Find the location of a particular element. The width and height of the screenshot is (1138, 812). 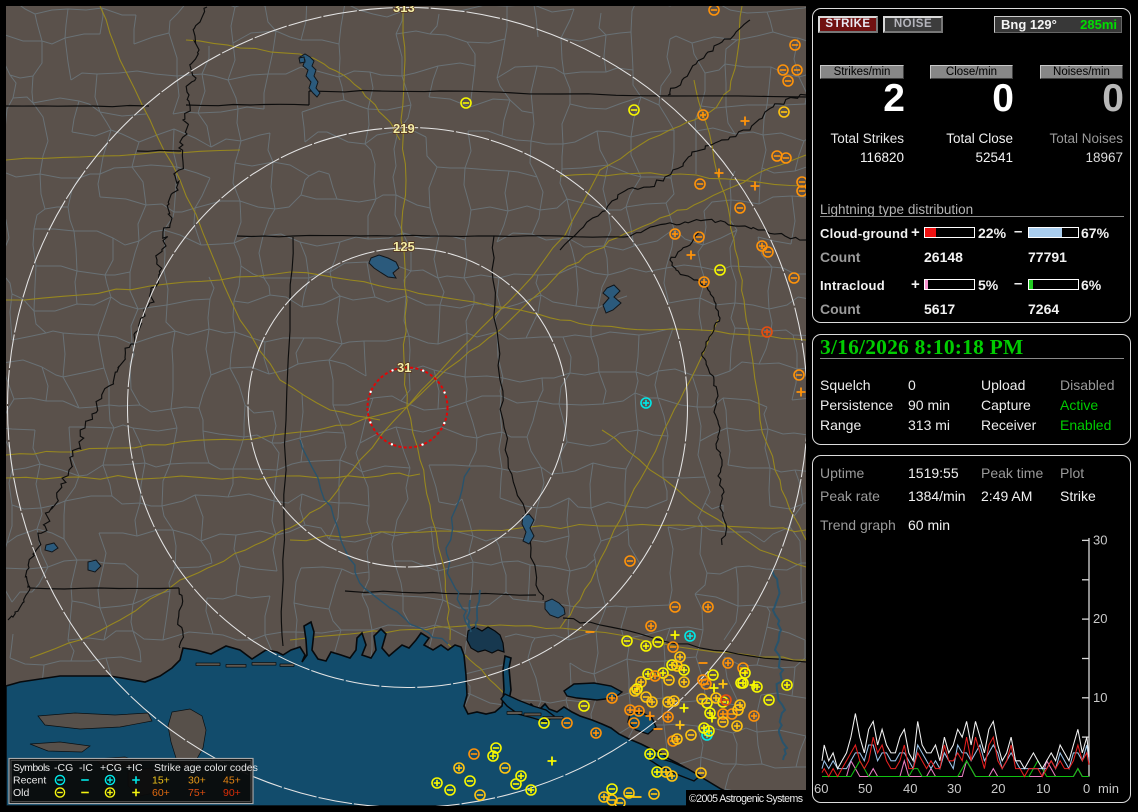

svg-text: 31 is located at coordinates (404, 367).